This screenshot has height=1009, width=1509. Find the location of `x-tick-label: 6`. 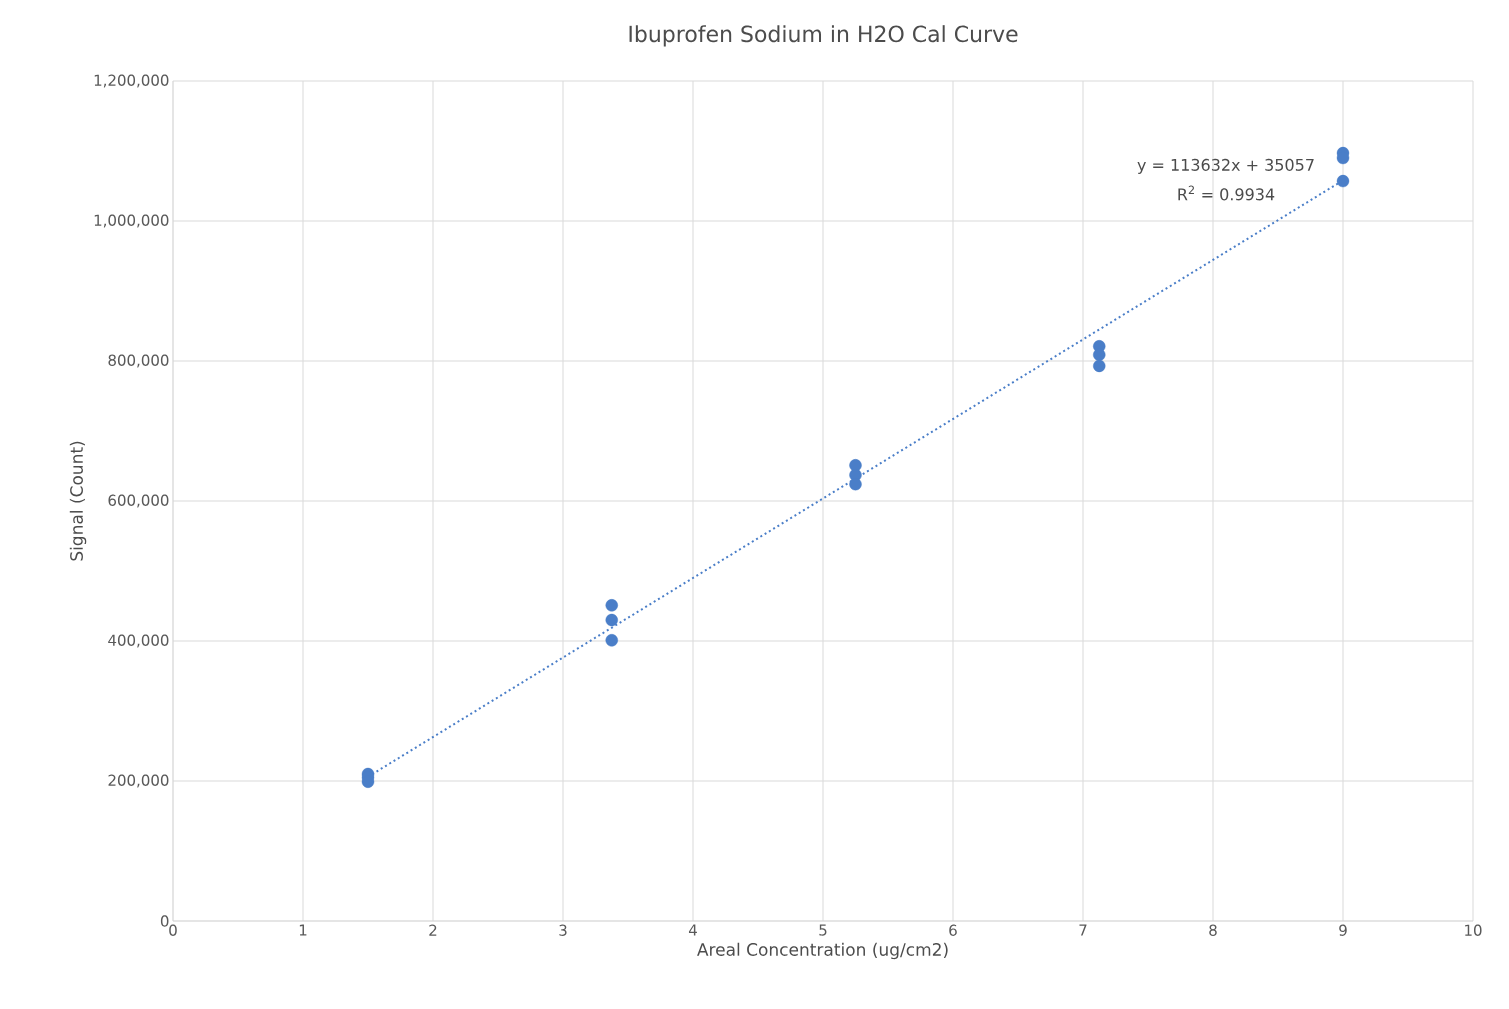

x-tick-label: 6 is located at coordinates (953, 930).